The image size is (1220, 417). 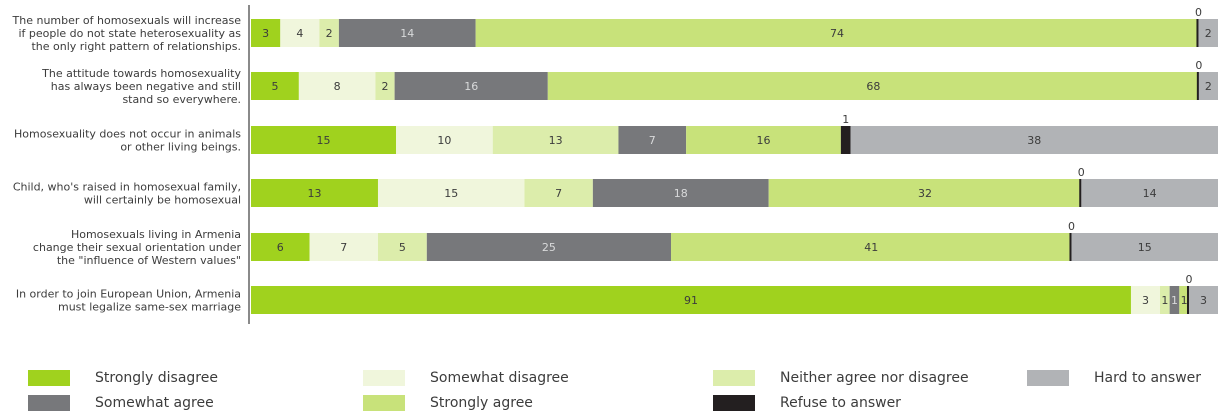 What do you see at coordinates (1148, 378) in the screenshot?
I see `legend-label: Hard to answer` at bounding box center [1148, 378].